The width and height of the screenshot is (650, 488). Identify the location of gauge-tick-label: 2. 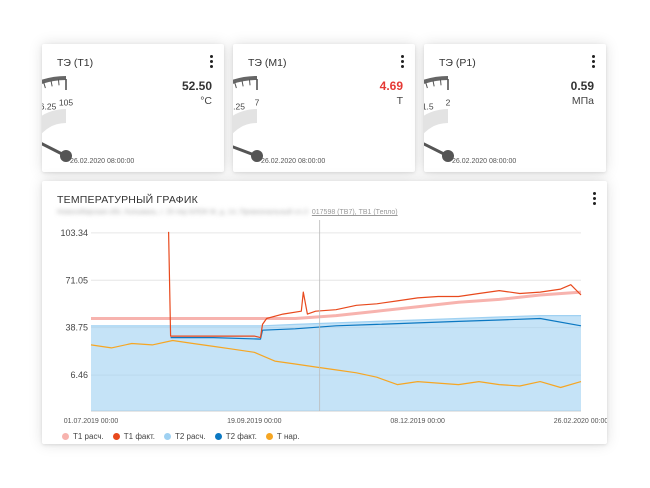
(448, 102).